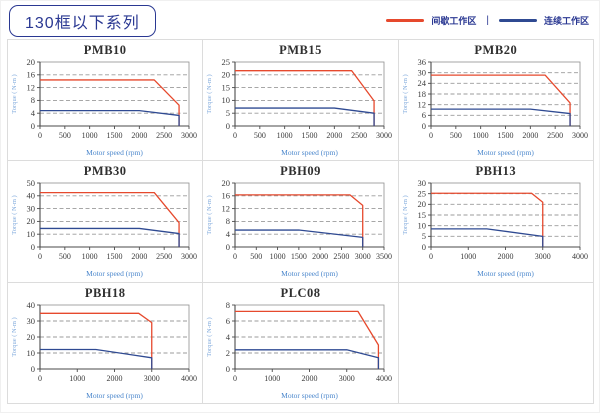  I want to click on svg-text: 20, so click(31, 62).